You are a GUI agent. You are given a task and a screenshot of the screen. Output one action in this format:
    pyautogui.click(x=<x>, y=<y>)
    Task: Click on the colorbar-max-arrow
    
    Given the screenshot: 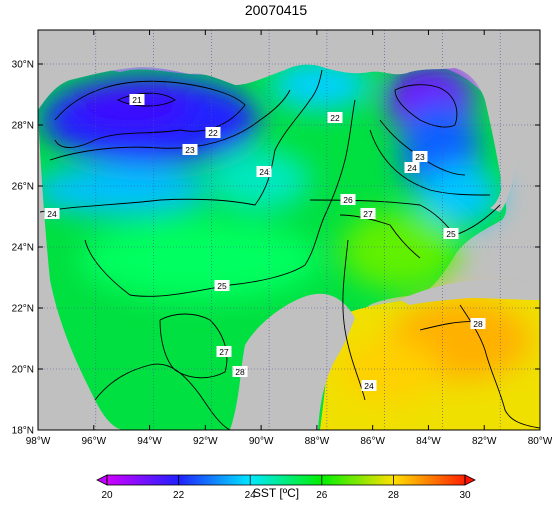 What is the action you would take?
    pyautogui.click(x=470, y=480)
    